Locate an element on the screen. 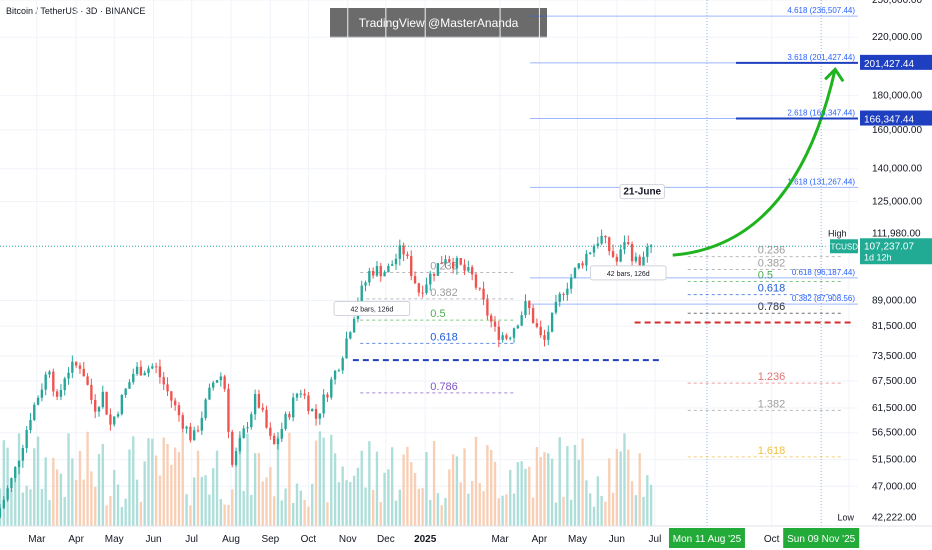 The image size is (932, 550). high-marker-value: 111,980.00 is located at coordinates (896, 234).